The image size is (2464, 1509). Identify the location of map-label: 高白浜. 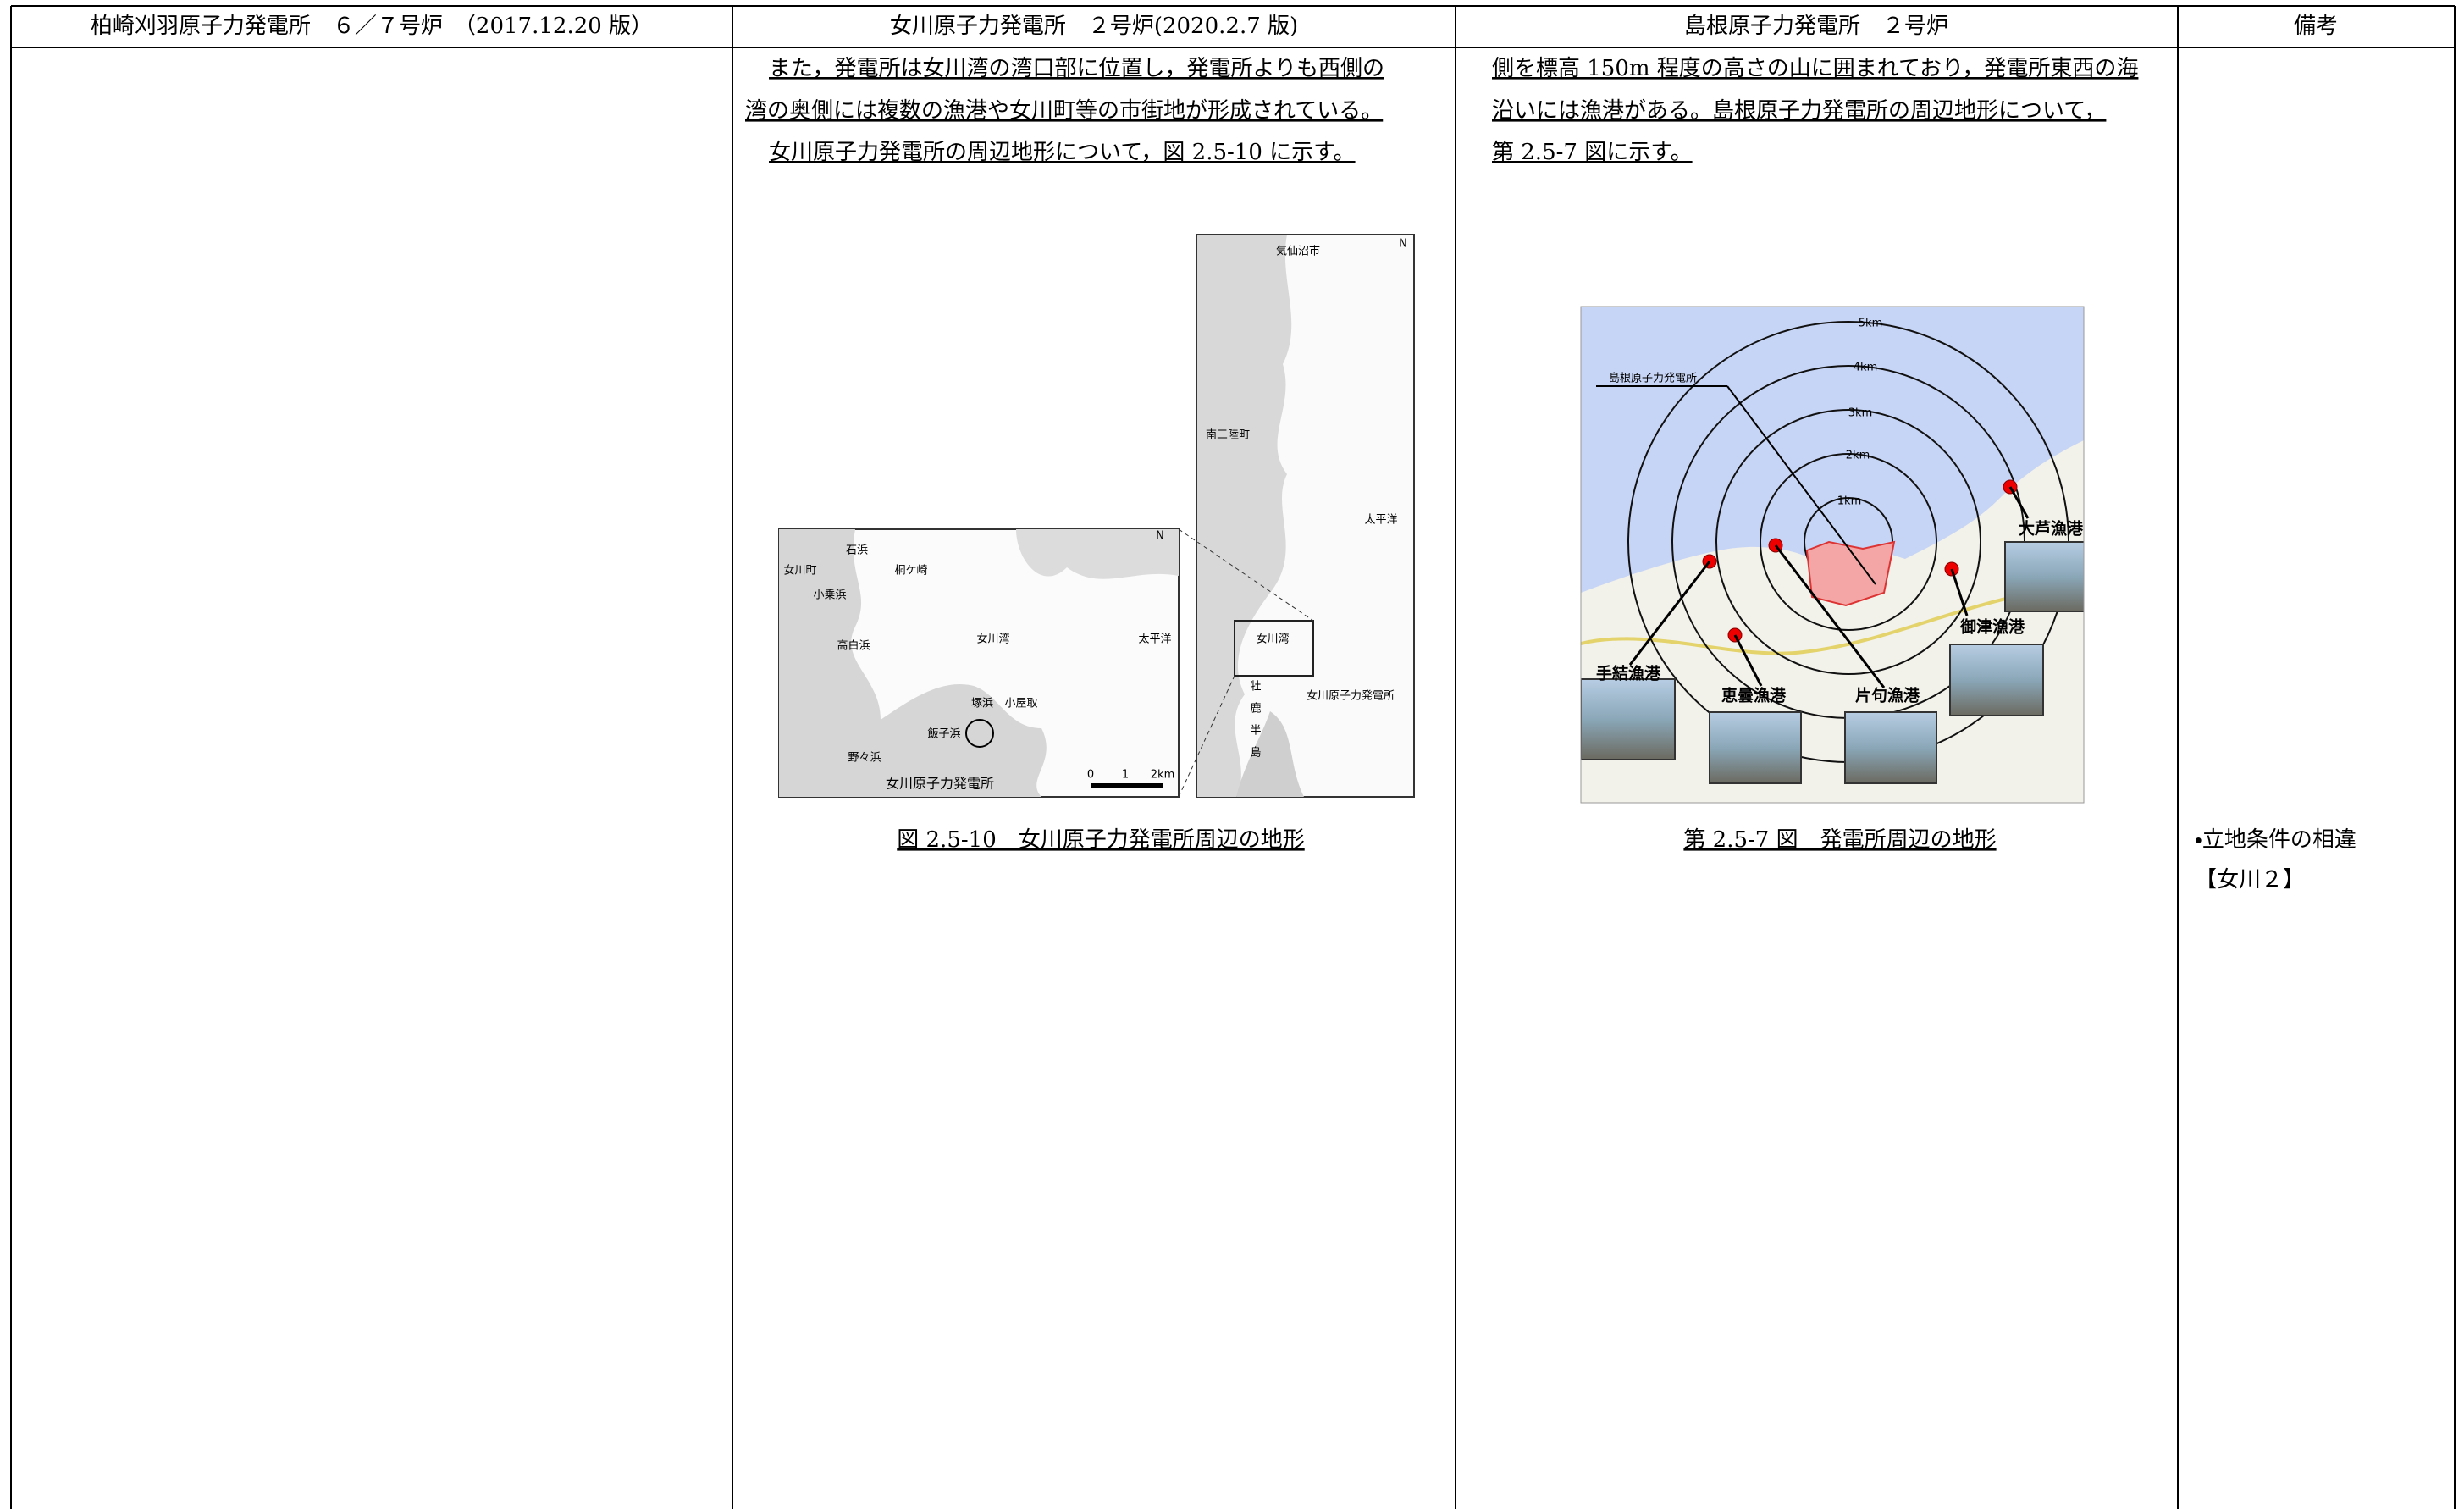
(853, 646).